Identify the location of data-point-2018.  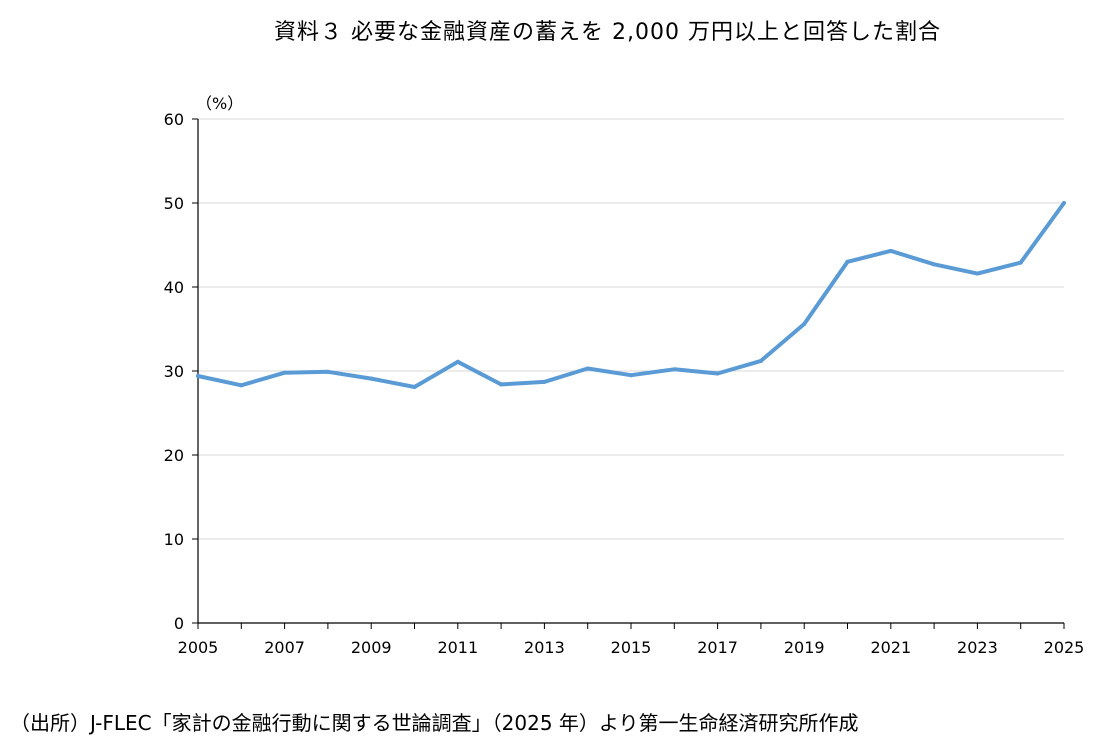
(760, 360).